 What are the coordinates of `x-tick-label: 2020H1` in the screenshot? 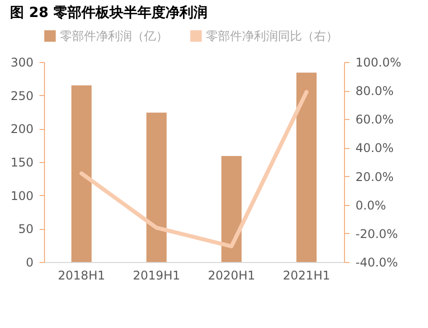 It's located at (232, 275).